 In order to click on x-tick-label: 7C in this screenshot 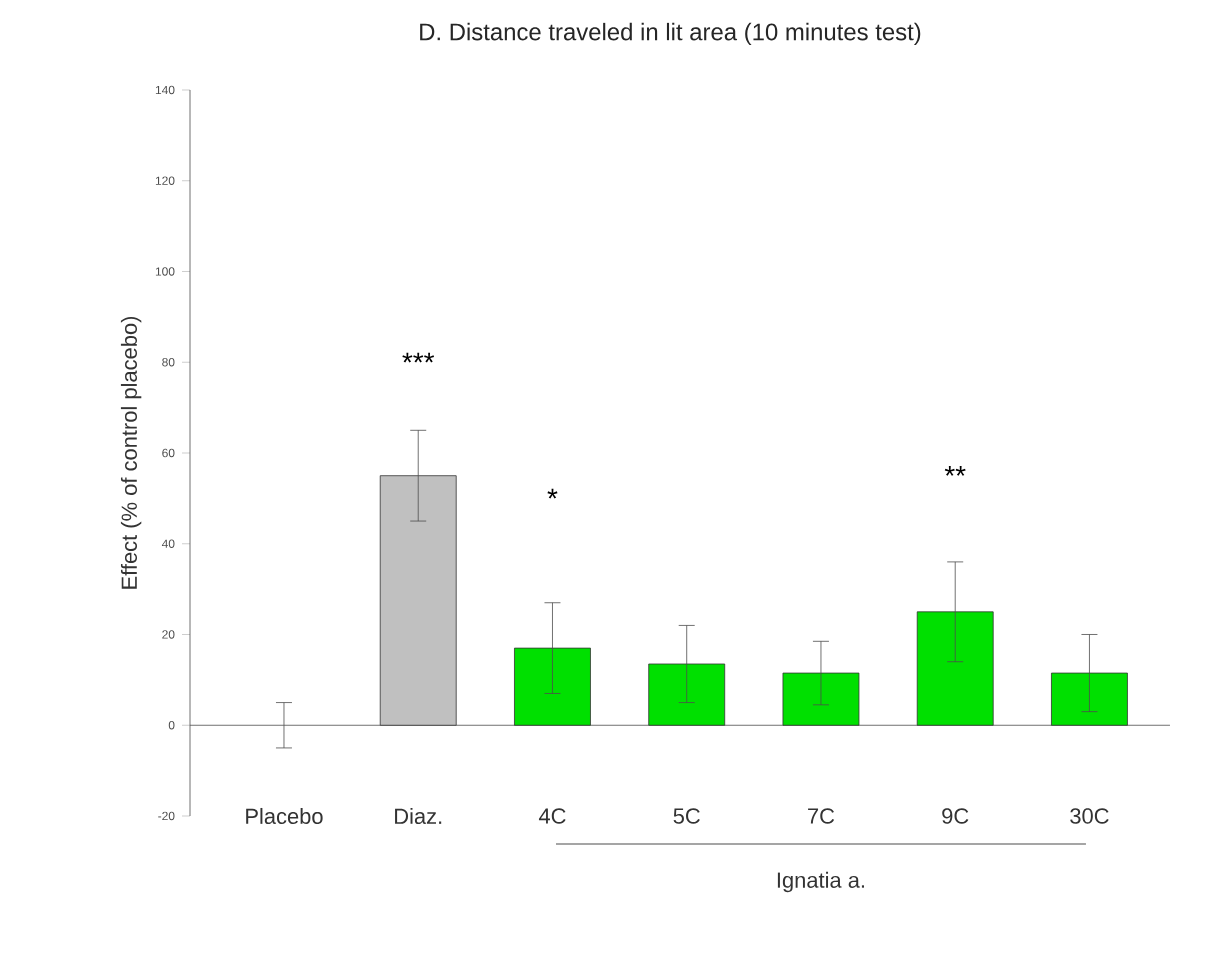, I will do `click(821, 816)`.